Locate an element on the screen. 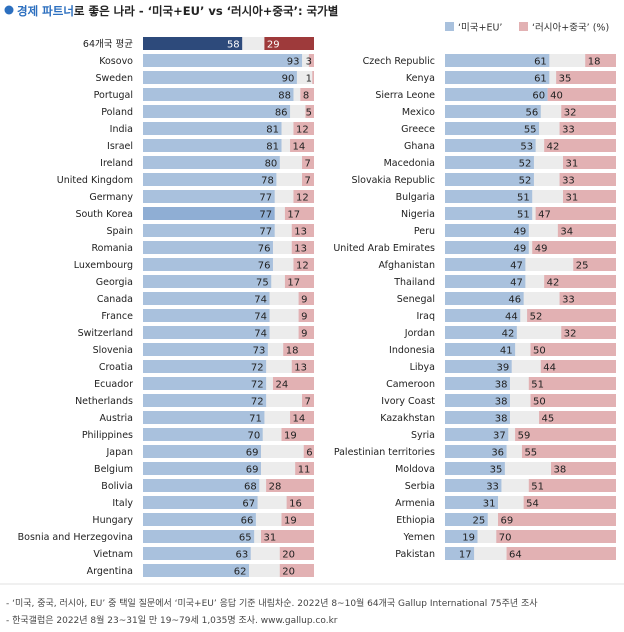  value-label-russia-china: 7 is located at coordinates (308, 401).